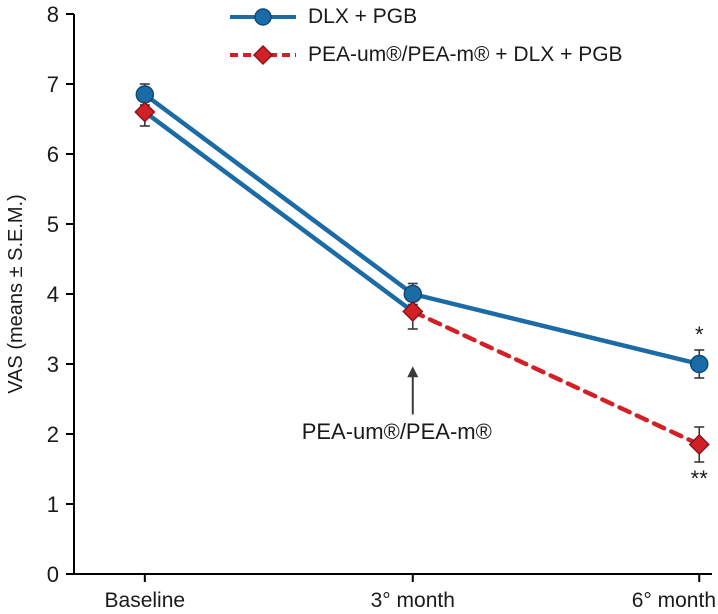  What do you see at coordinates (53, 14) in the screenshot?
I see `y-tick-label: 8` at bounding box center [53, 14].